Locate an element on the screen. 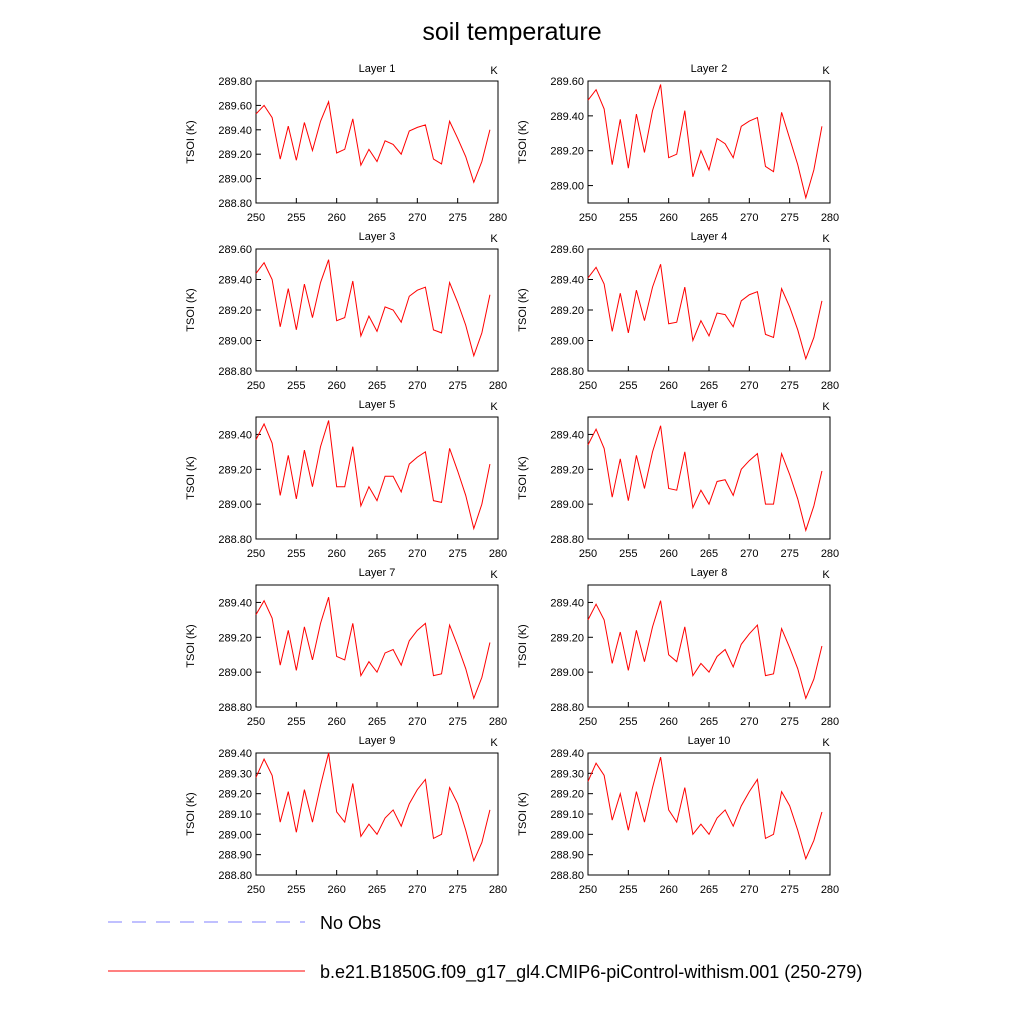  panel-title: Layer 9 is located at coordinates (377, 741).